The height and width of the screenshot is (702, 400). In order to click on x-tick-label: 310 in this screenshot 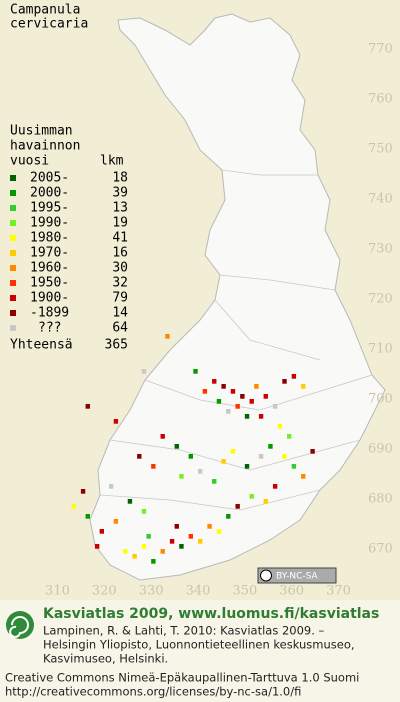, I will do `click(57, 591)`.